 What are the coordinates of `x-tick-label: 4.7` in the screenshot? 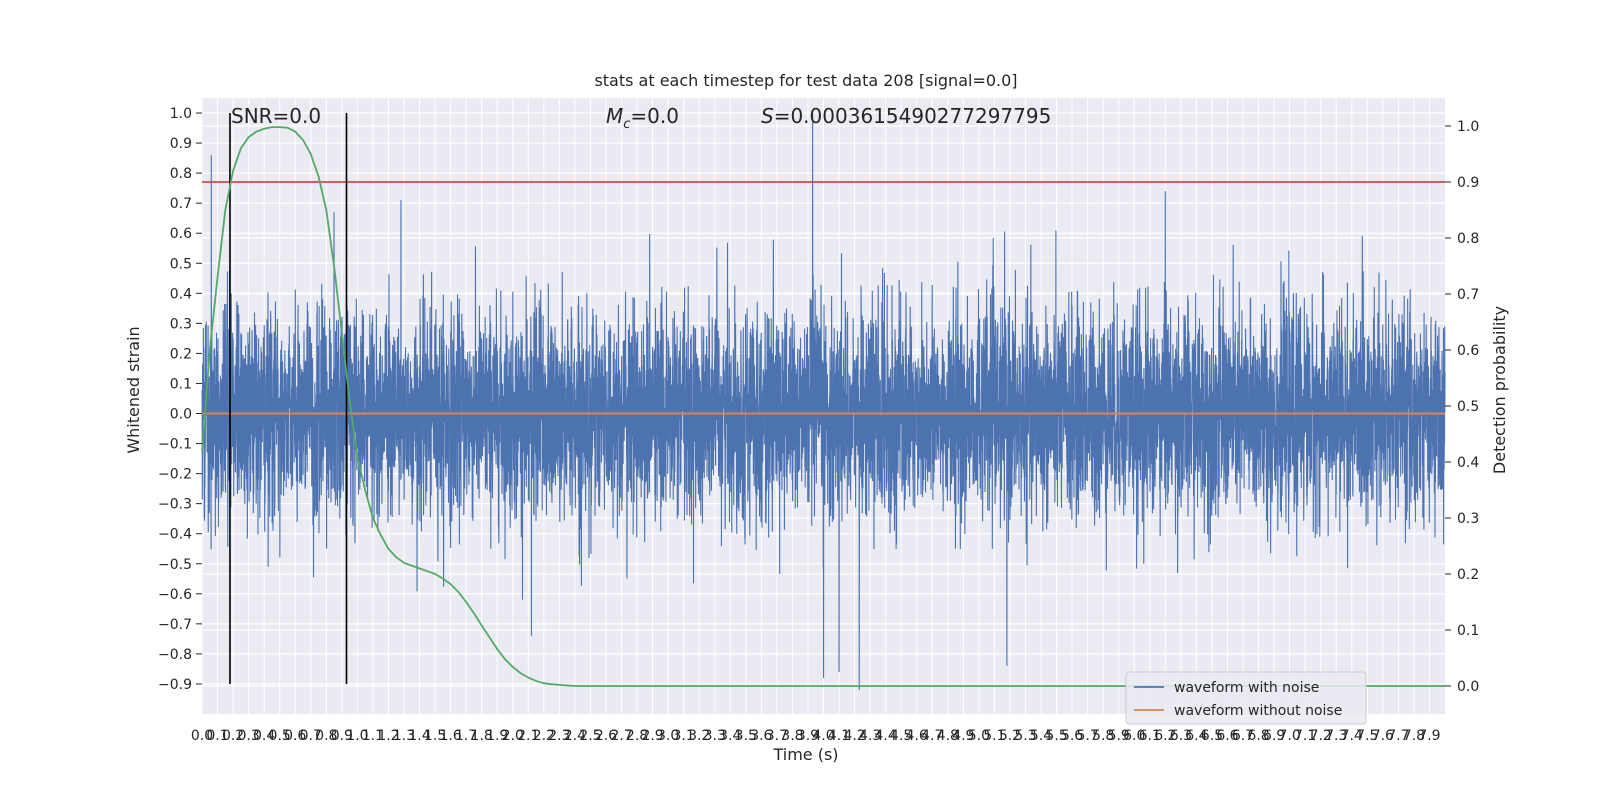 It's located at (932, 736).